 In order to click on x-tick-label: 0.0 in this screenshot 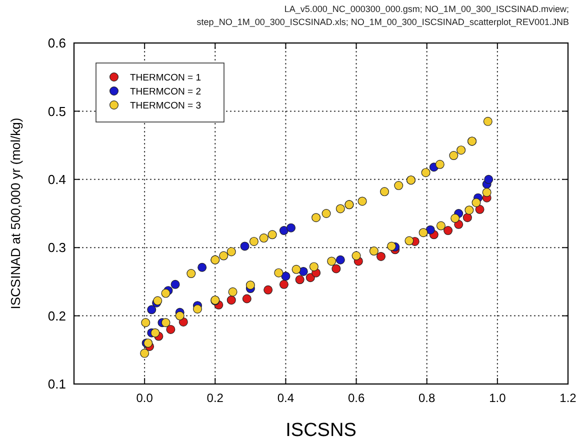, I will do `click(145, 398)`.